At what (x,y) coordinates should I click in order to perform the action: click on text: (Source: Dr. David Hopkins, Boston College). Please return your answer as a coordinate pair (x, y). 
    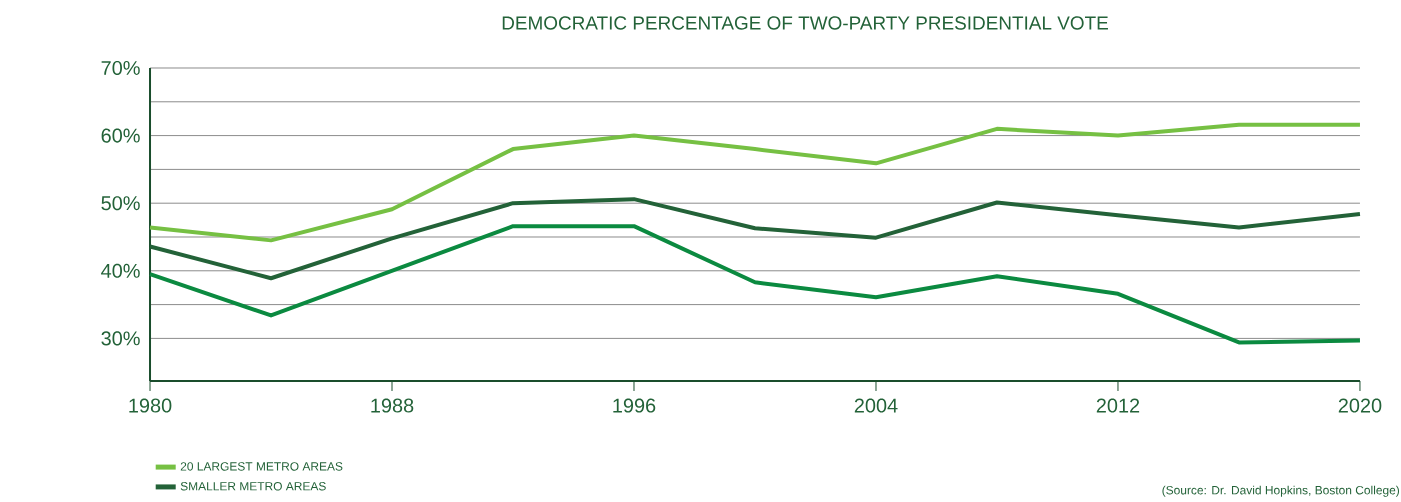
    Looking at the image, I should click on (1281, 491).